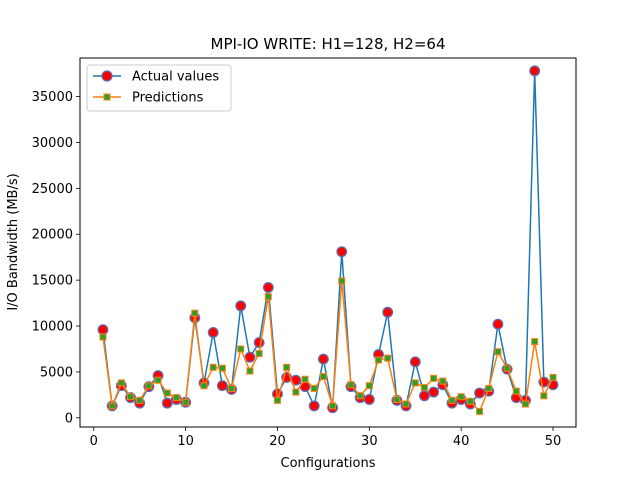  Describe the element at coordinates (326, 438) in the screenshot. I see `x-axis: 0 10 20 30 40 50` at that location.